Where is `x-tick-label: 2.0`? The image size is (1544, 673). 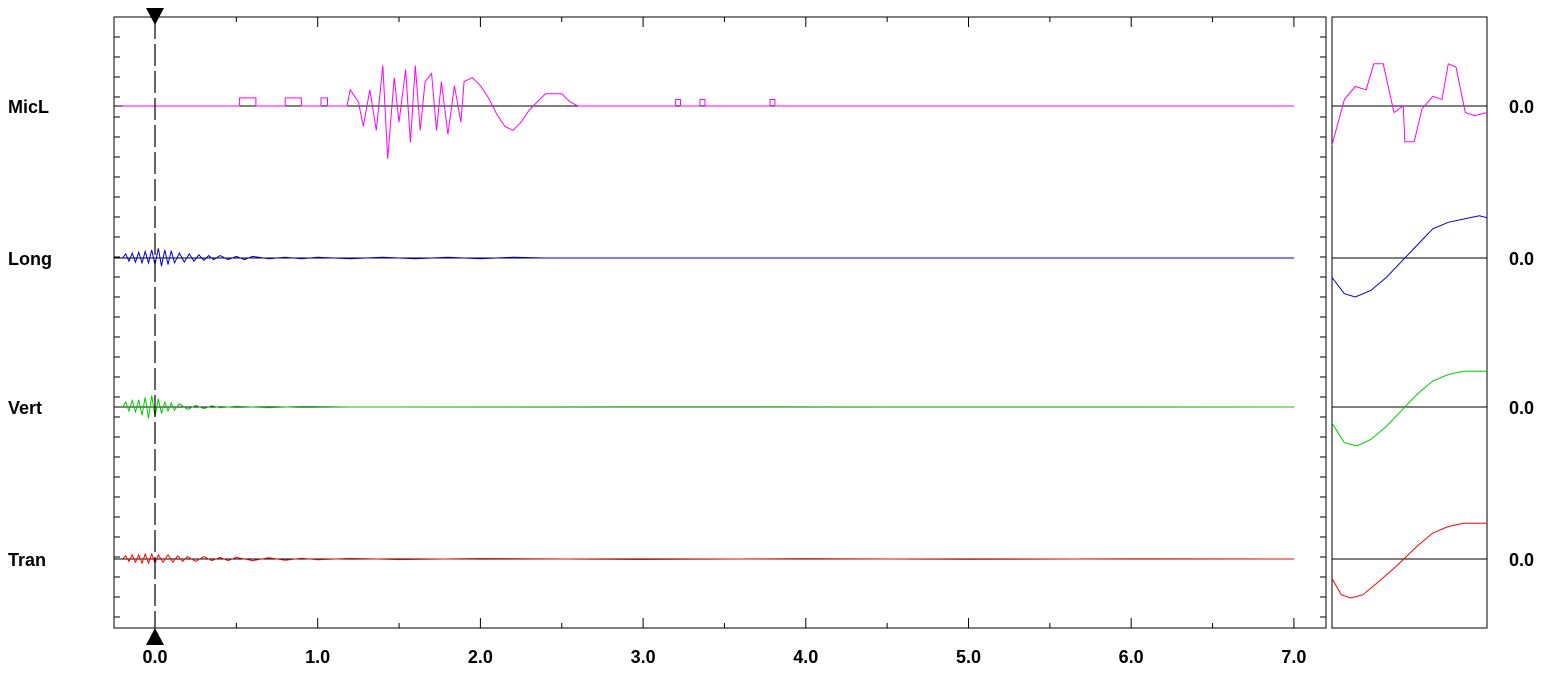
x-tick-label: 2.0 is located at coordinates (480, 657).